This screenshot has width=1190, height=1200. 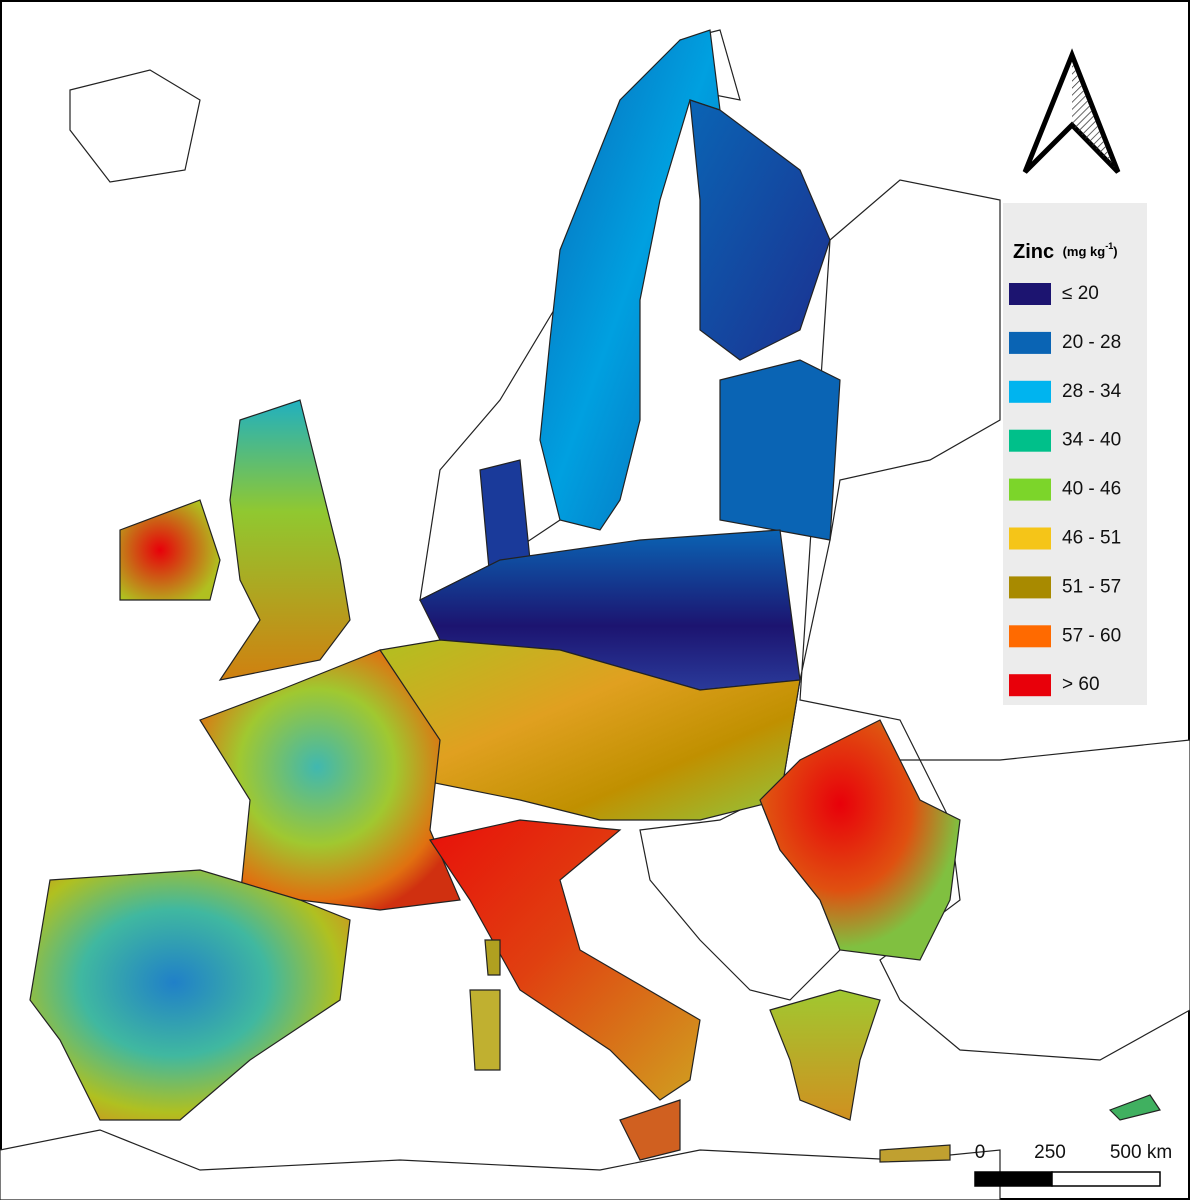 I want to click on legend-label: > 60, so click(x=1081, y=684).